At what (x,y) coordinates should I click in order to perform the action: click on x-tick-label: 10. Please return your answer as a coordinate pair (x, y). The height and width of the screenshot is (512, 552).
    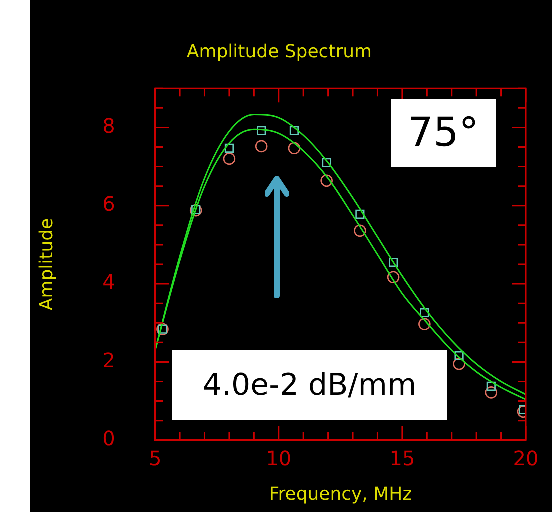
    Looking at the image, I should click on (279, 458).